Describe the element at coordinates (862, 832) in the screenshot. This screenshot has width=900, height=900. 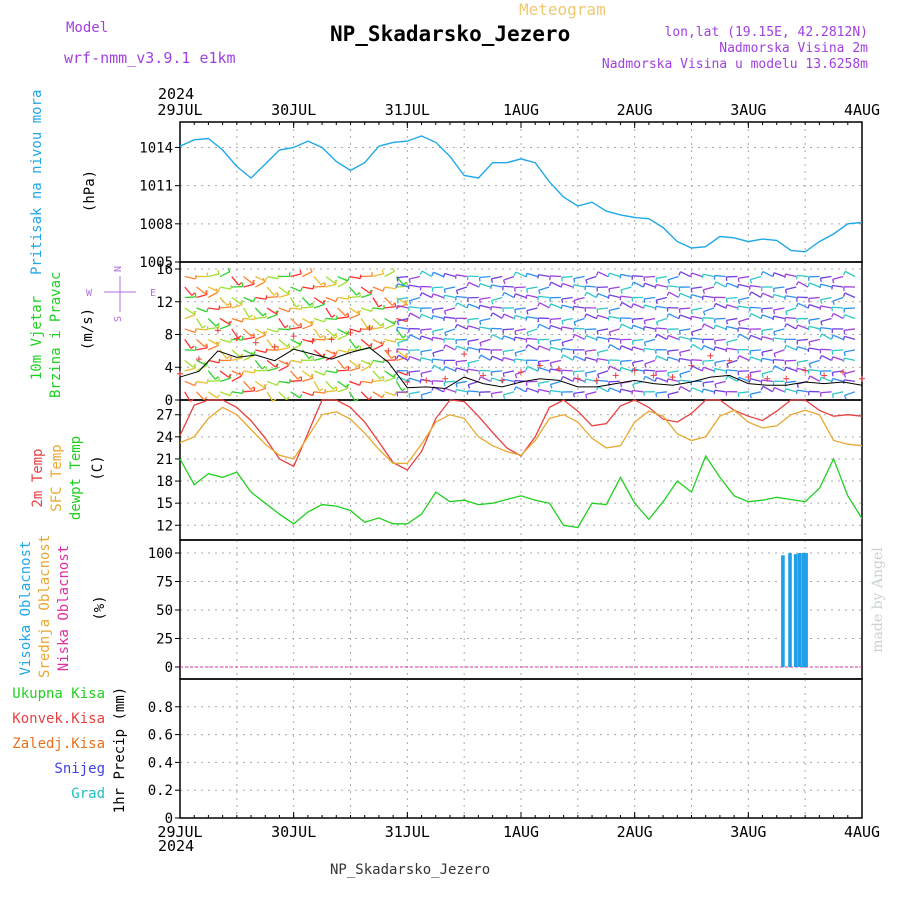
I see `x-tick-label-bottom: 4AUG` at that location.